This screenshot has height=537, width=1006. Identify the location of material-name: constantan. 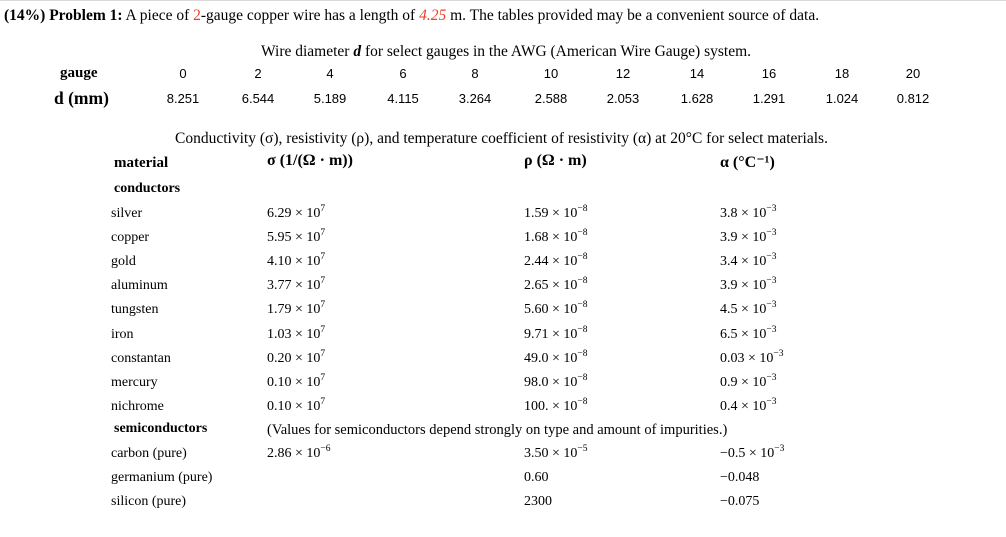
(141, 358).